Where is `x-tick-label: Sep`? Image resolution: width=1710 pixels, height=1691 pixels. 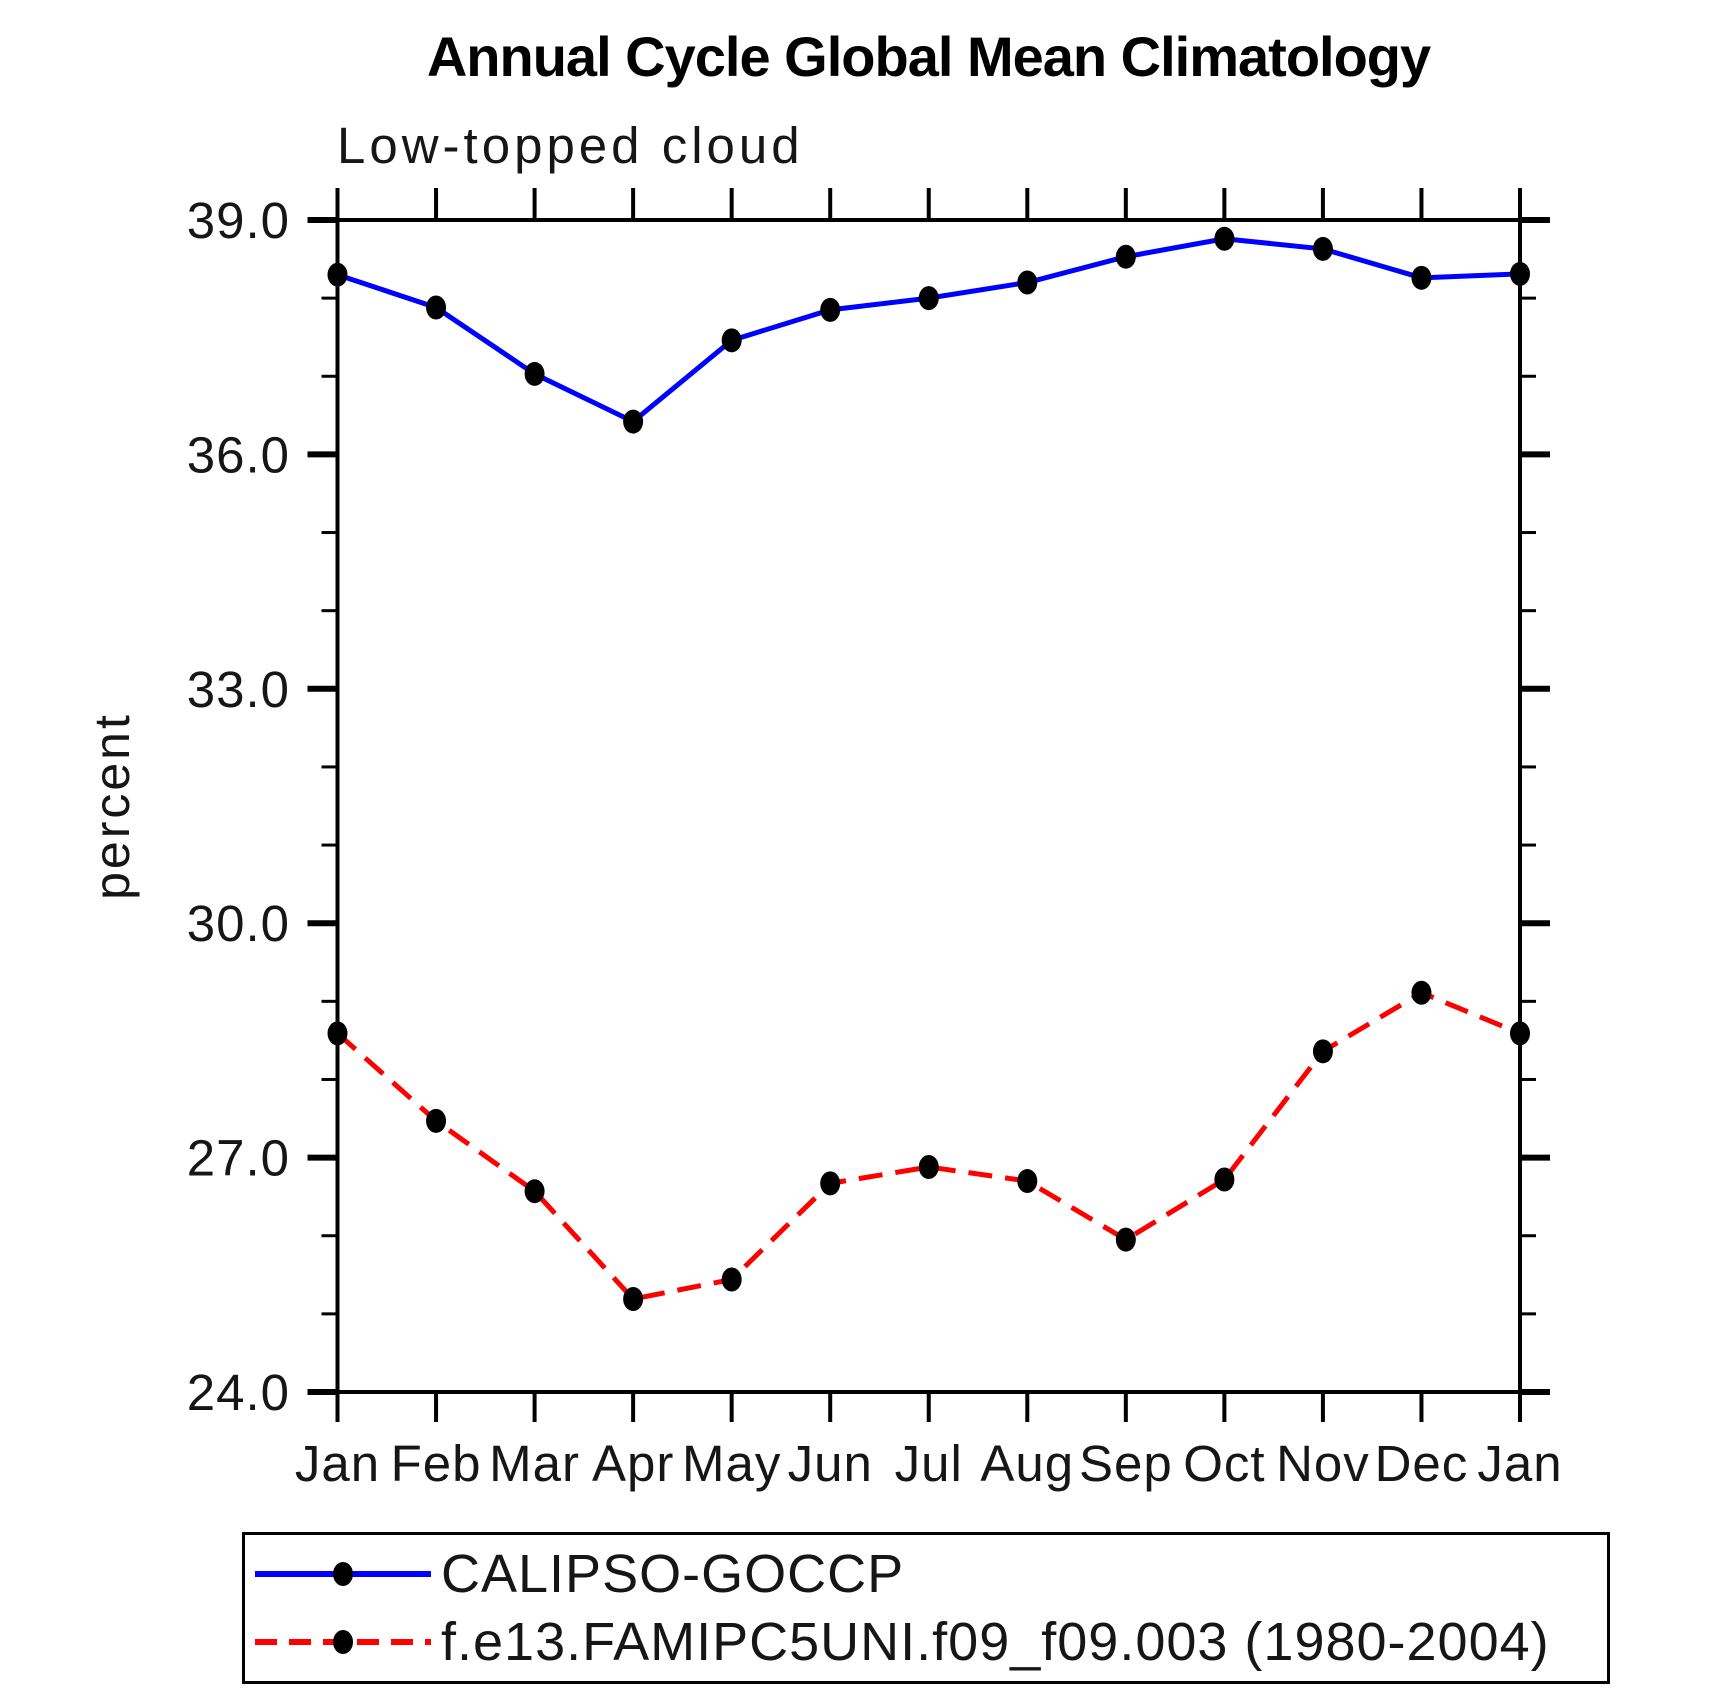
x-tick-label: Sep is located at coordinates (1126, 1463).